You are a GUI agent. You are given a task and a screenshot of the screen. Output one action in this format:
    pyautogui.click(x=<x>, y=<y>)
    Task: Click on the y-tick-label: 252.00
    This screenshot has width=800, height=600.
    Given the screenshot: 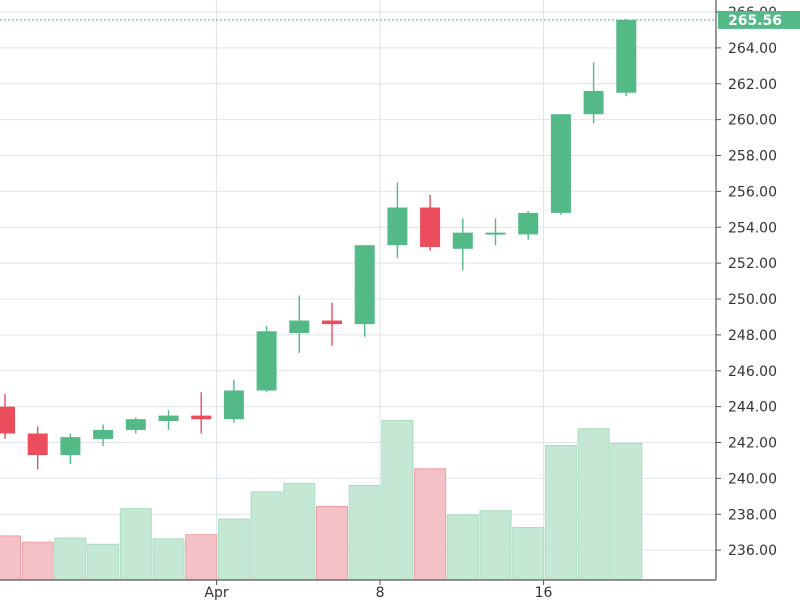 What is the action you would take?
    pyautogui.click(x=752, y=264)
    